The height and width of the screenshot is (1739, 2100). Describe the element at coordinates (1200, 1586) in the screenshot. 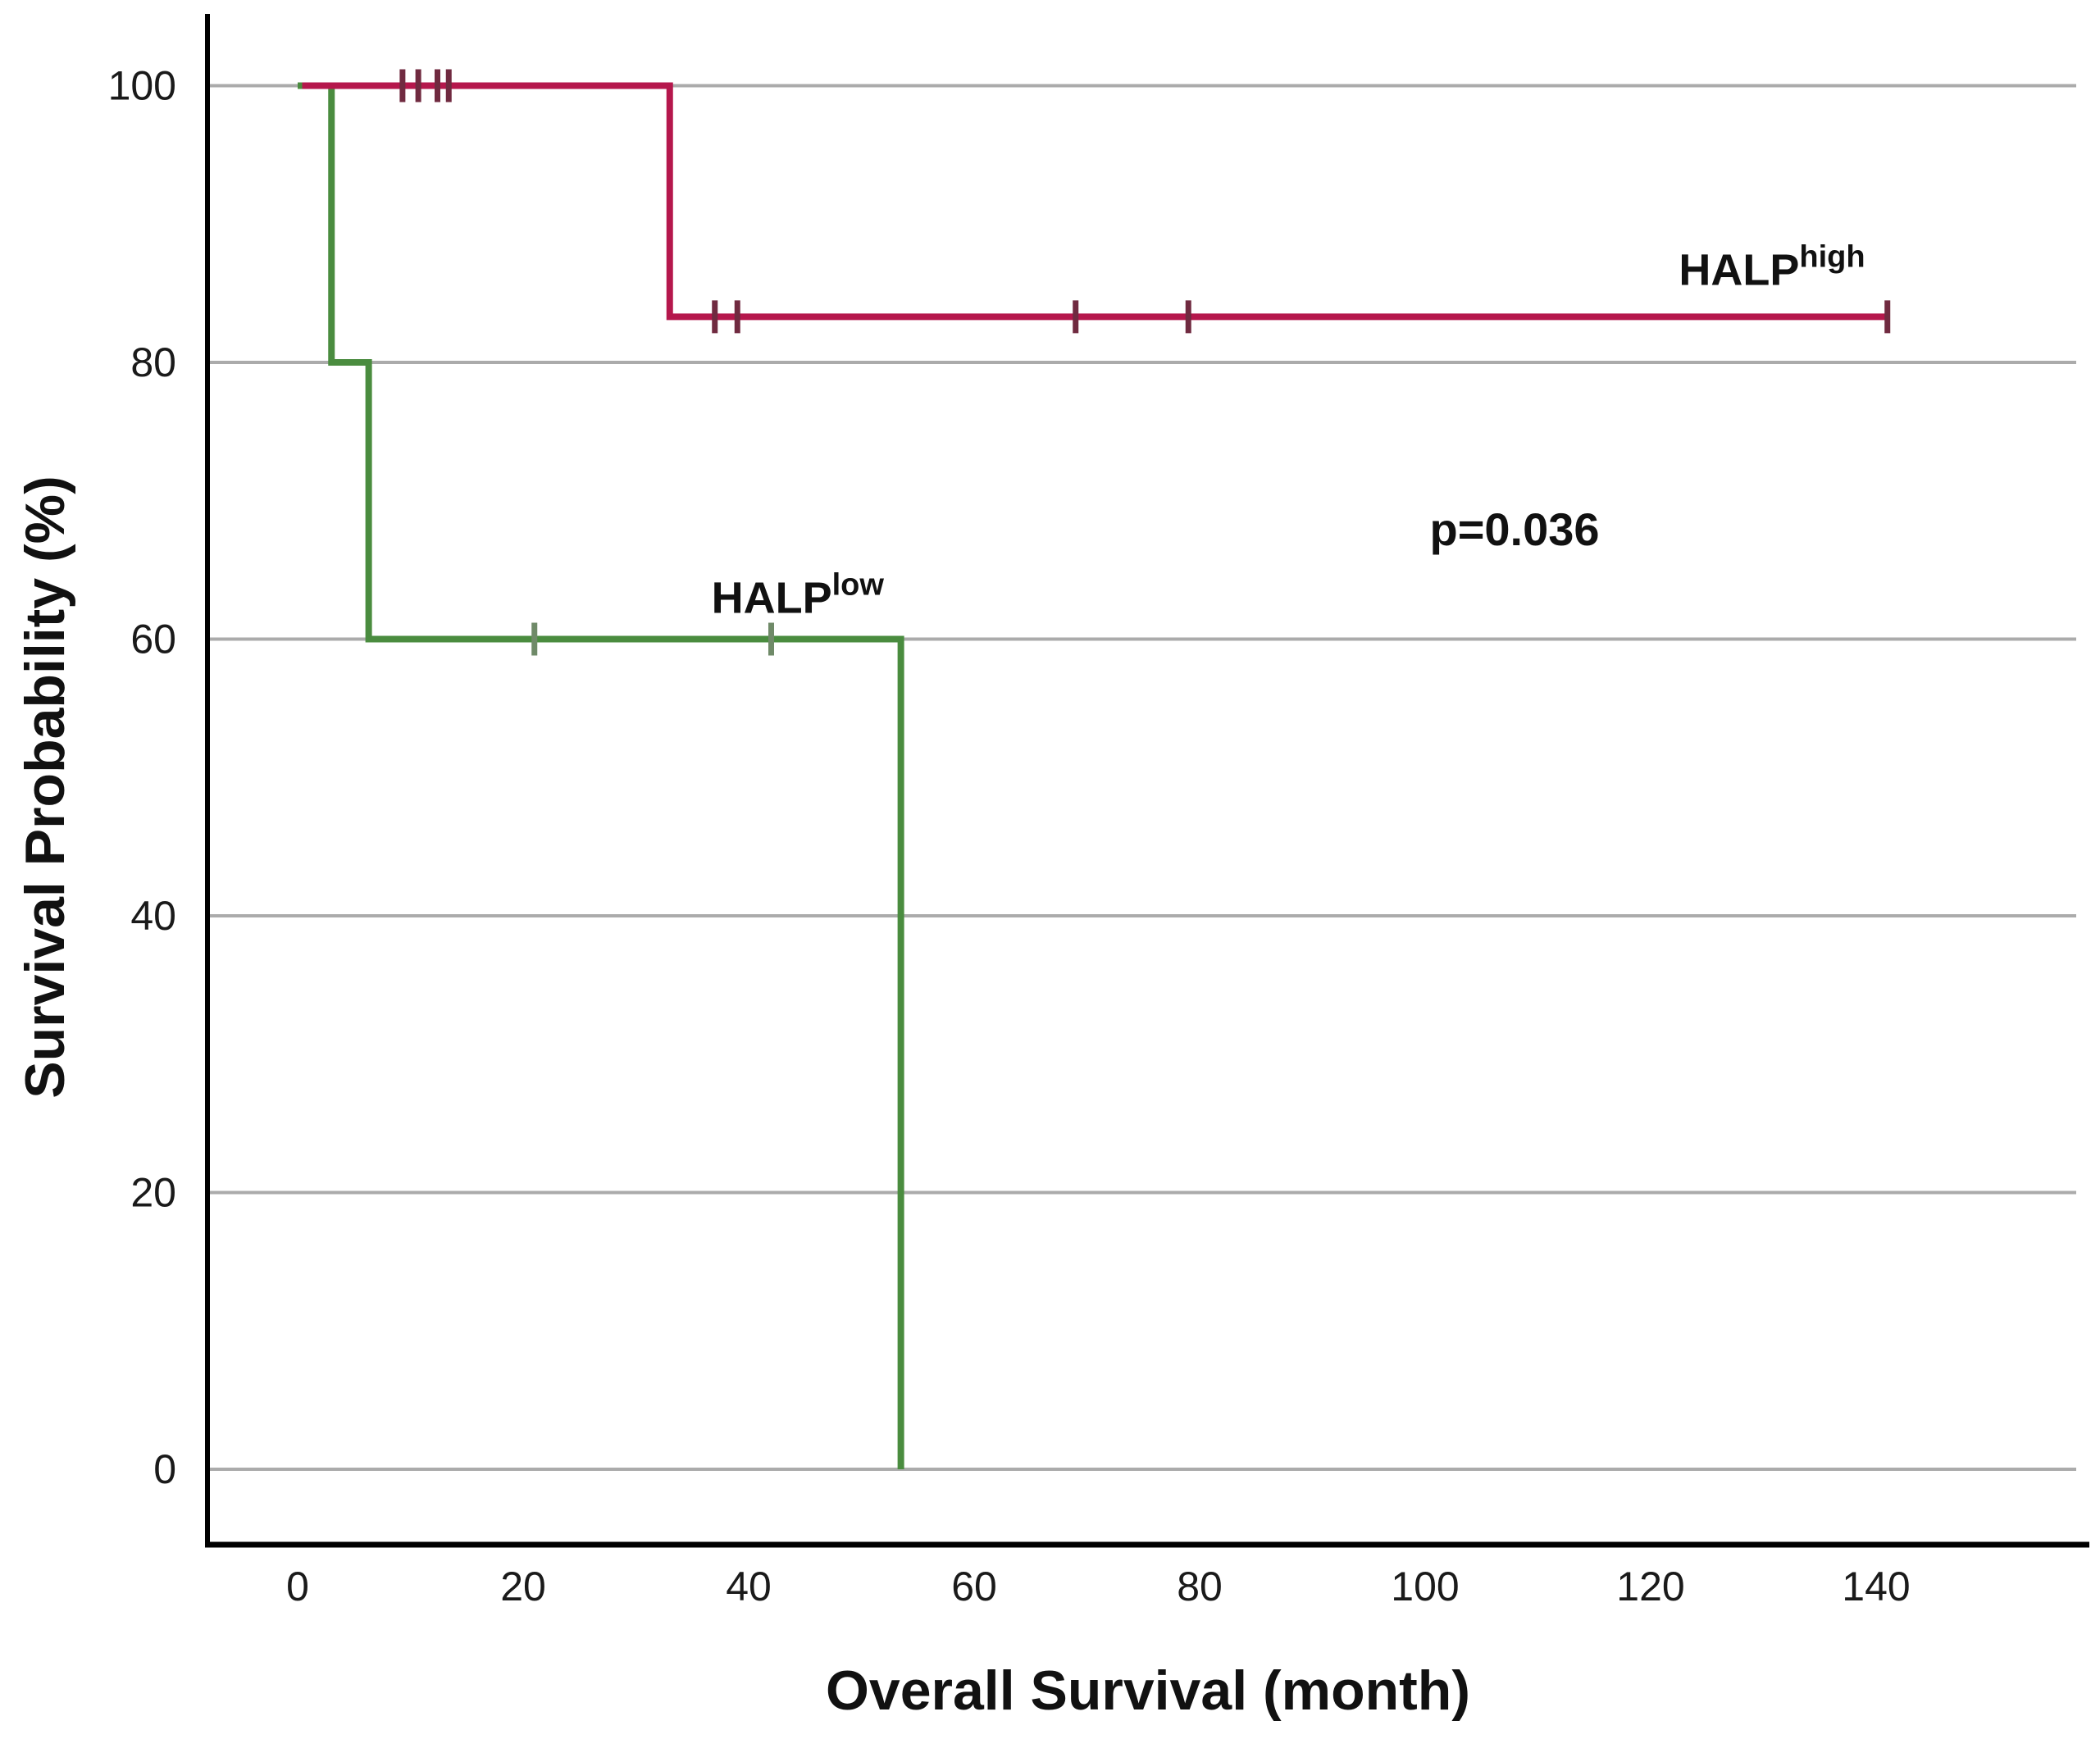

I see `x-tick-label: 80` at that location.